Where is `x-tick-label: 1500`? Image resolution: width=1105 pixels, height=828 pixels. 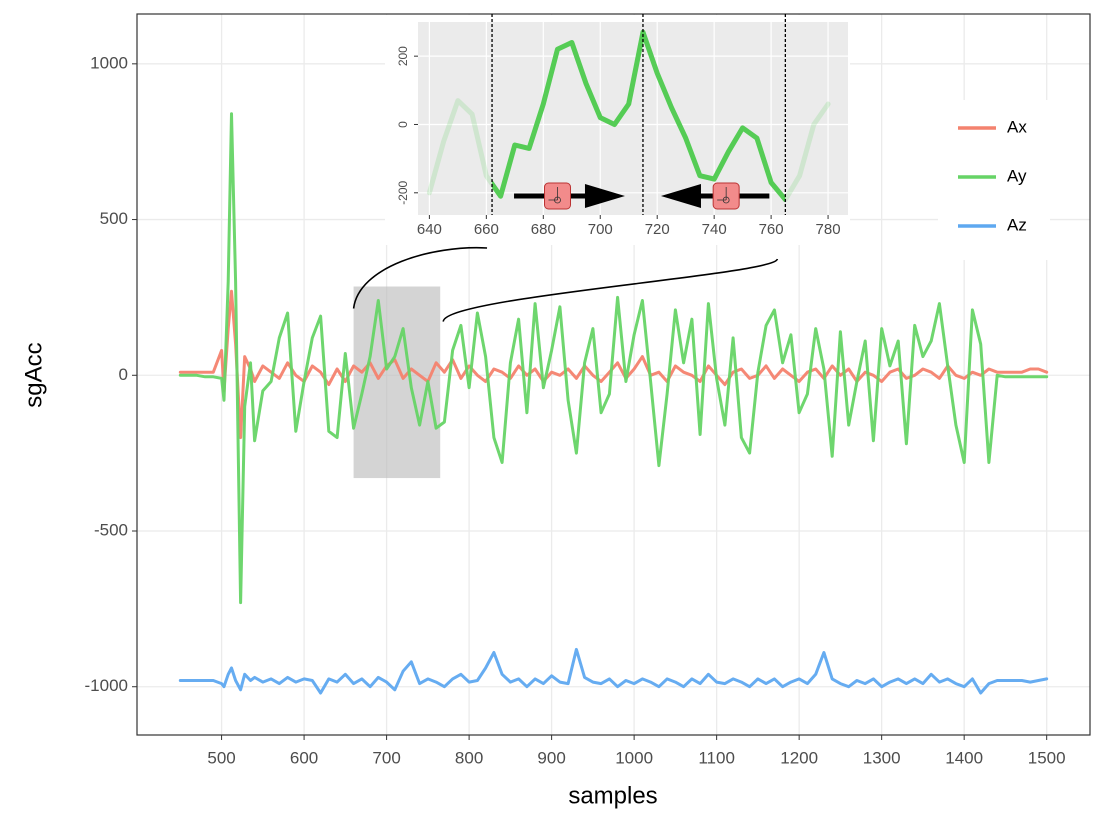
x-tick-label: 1500 is located at coordinates (1047, 757).